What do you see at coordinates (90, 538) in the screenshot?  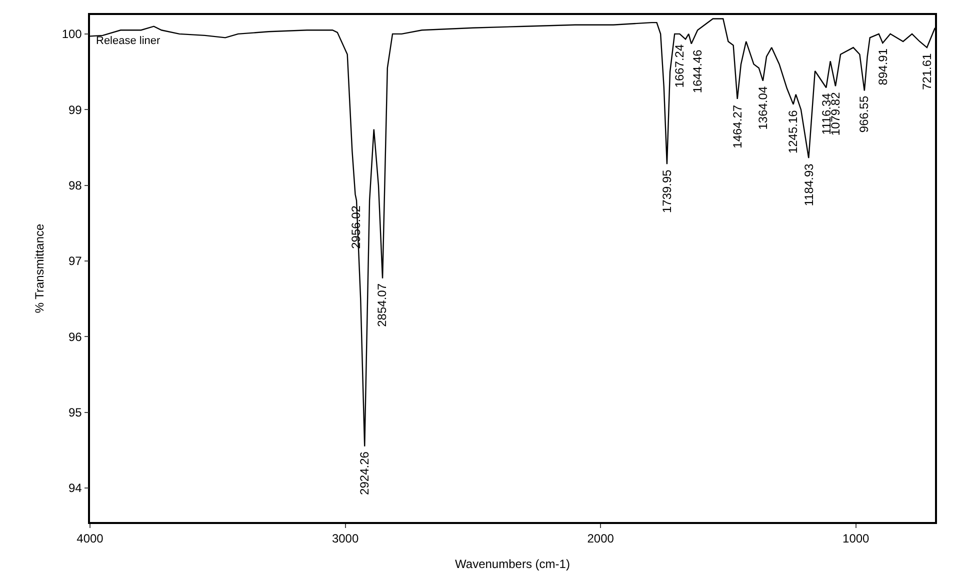 I see `x-tick-label: 4000` at bounding box center [90, 538].